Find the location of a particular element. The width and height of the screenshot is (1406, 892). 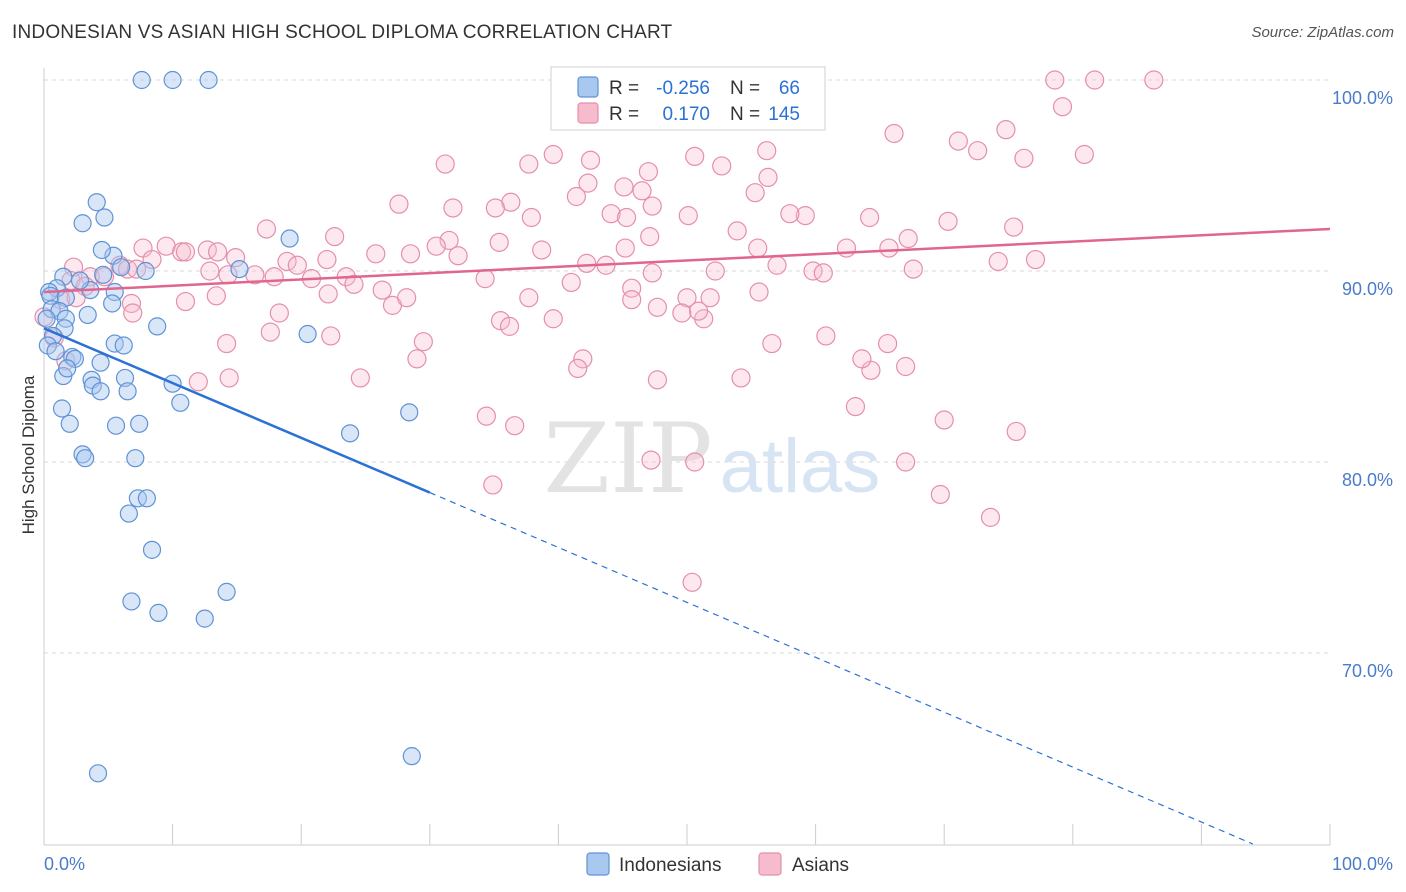

y-tick-label: 100.0% is located at coordinates (1362, 98).